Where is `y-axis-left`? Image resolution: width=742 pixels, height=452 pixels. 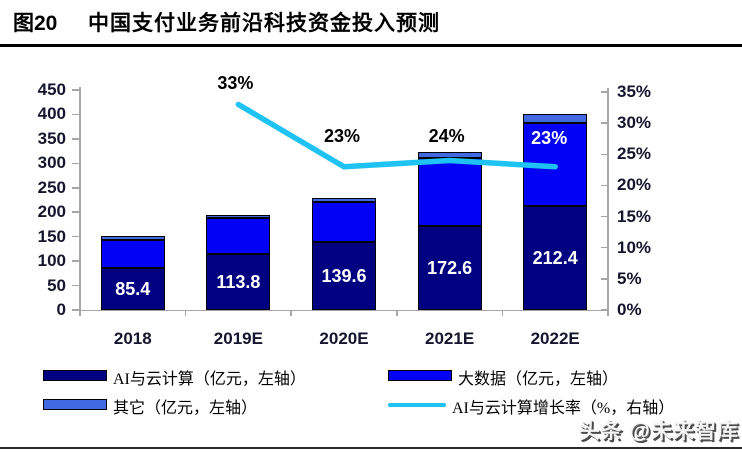 y-axis-left is located at coordinates (80, 199).